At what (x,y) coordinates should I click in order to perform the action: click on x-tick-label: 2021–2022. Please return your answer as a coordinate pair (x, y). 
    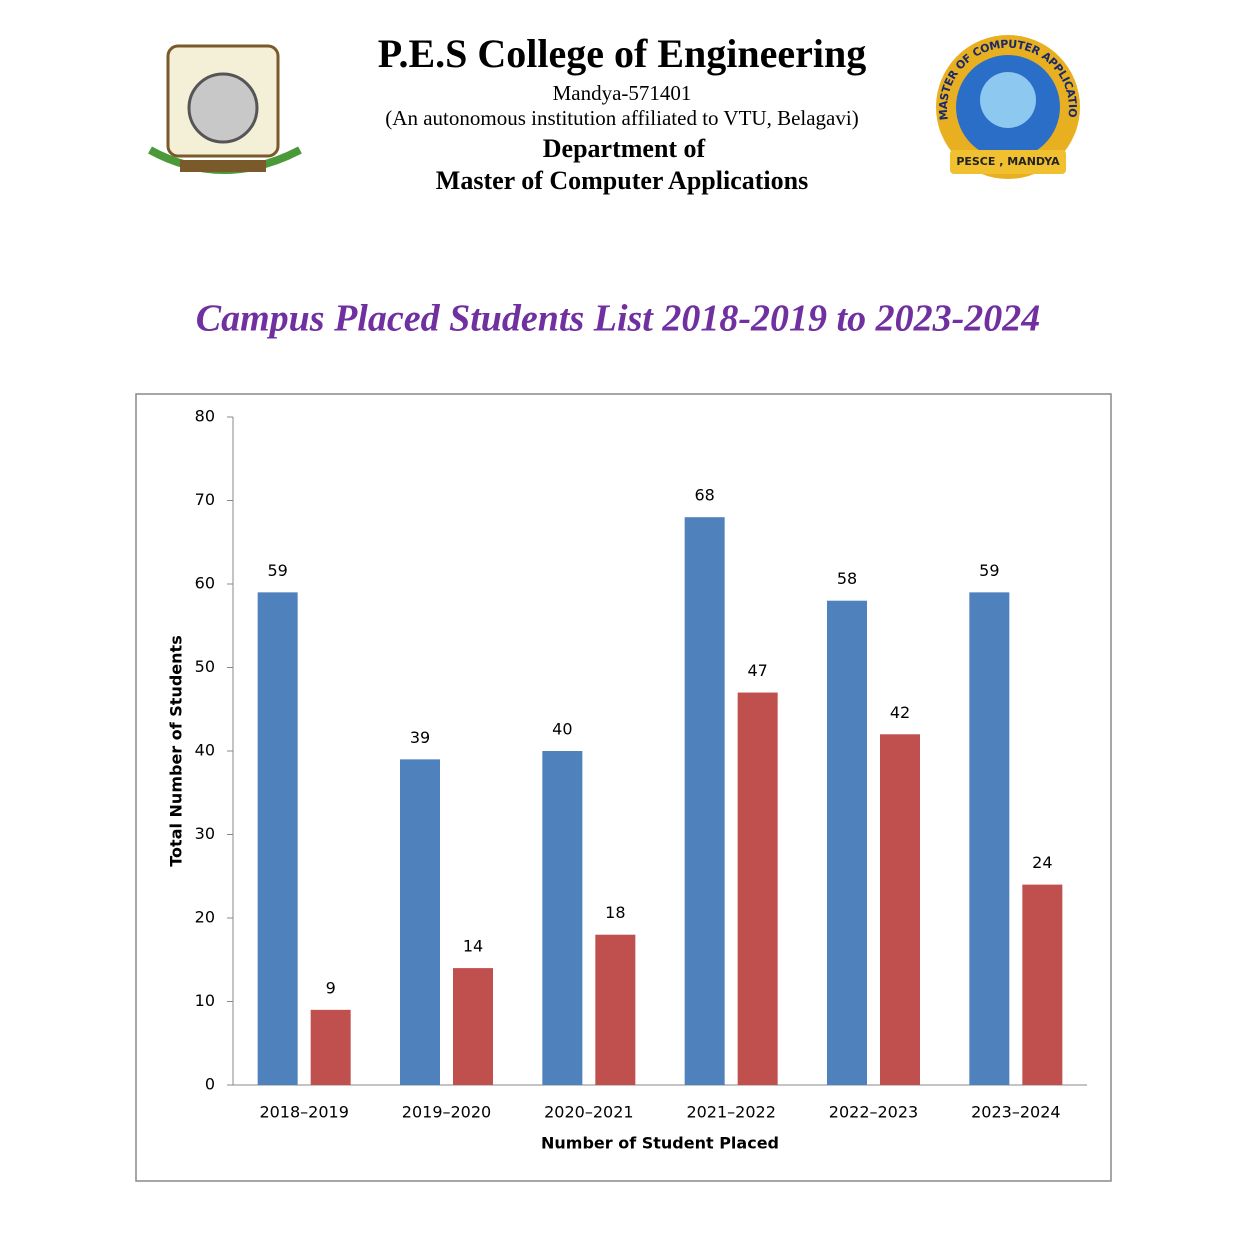
    Looking at the image, I should click on (730, 1112).